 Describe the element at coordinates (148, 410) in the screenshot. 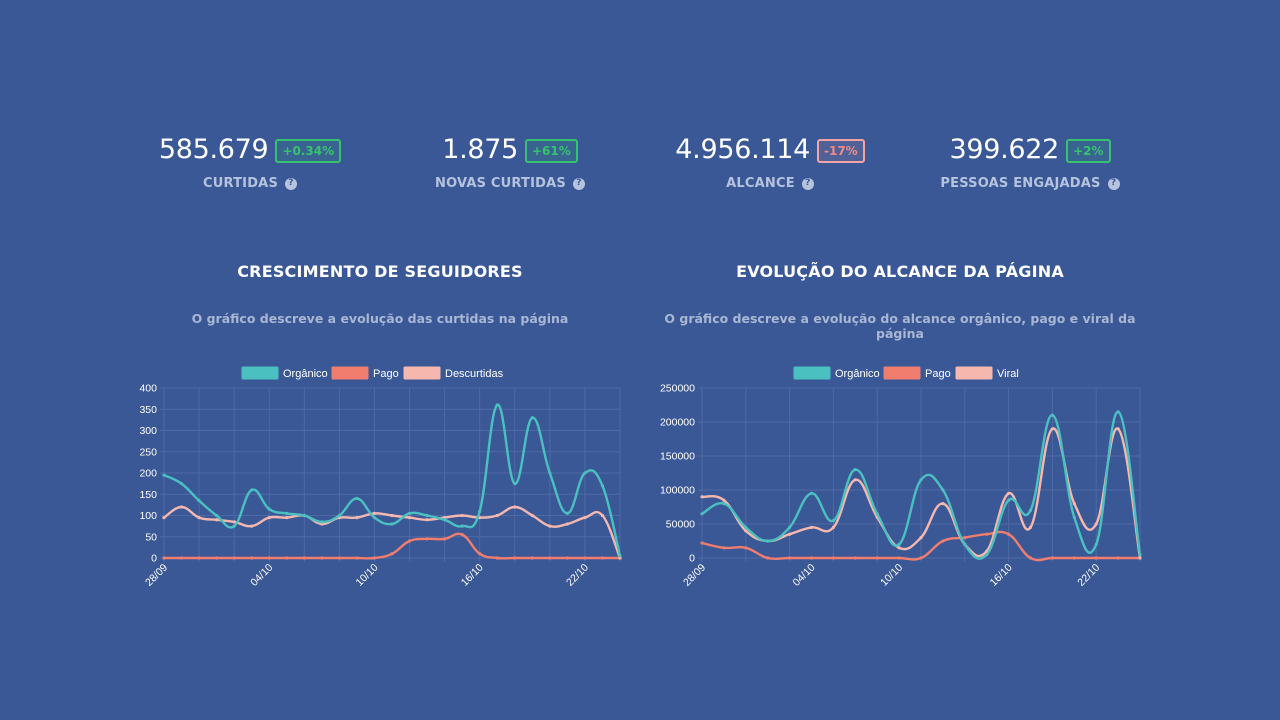

I see `y-tick-label: 350` at that location.